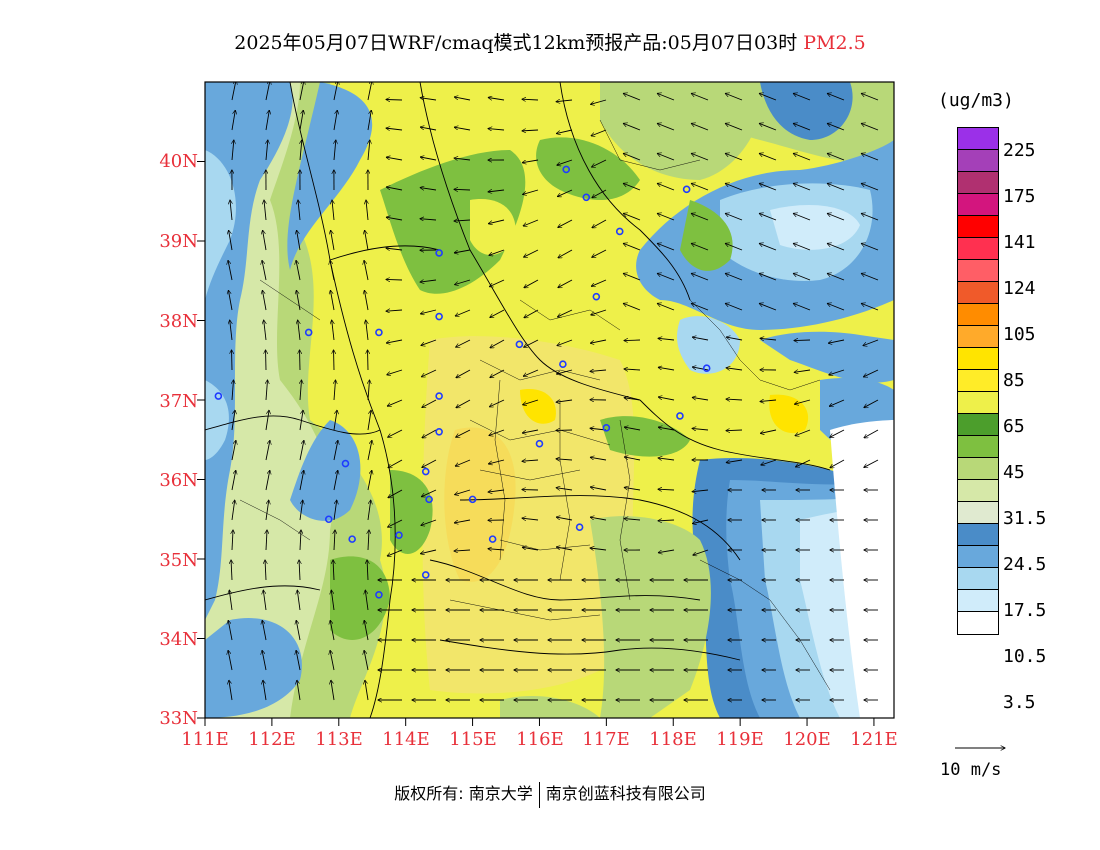 The width and height of the screenshot is (1100, 850). Describe the element at coordinates (463, 793) in the screenshot. I see `credit-left: 版权所有: 南京大学` at that location.